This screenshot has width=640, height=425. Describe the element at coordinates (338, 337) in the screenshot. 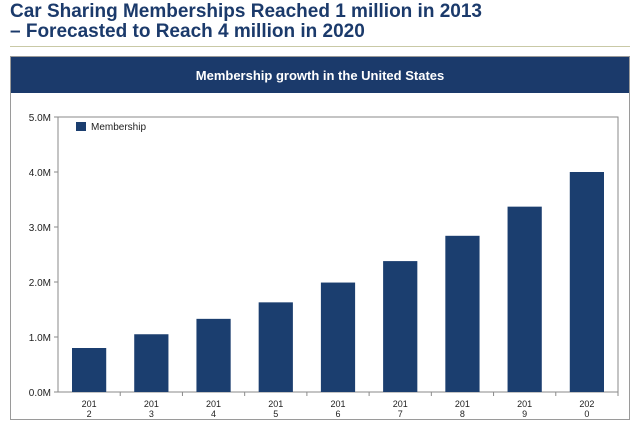

I see `bar-2016` at that location.